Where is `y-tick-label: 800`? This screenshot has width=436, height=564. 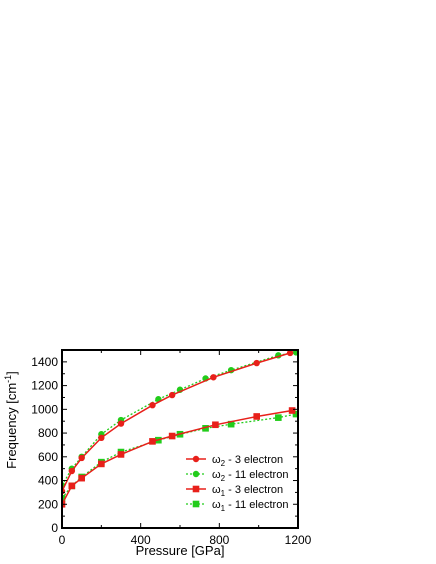
y-tick-label: 800 is located at coordinates (48, 433).